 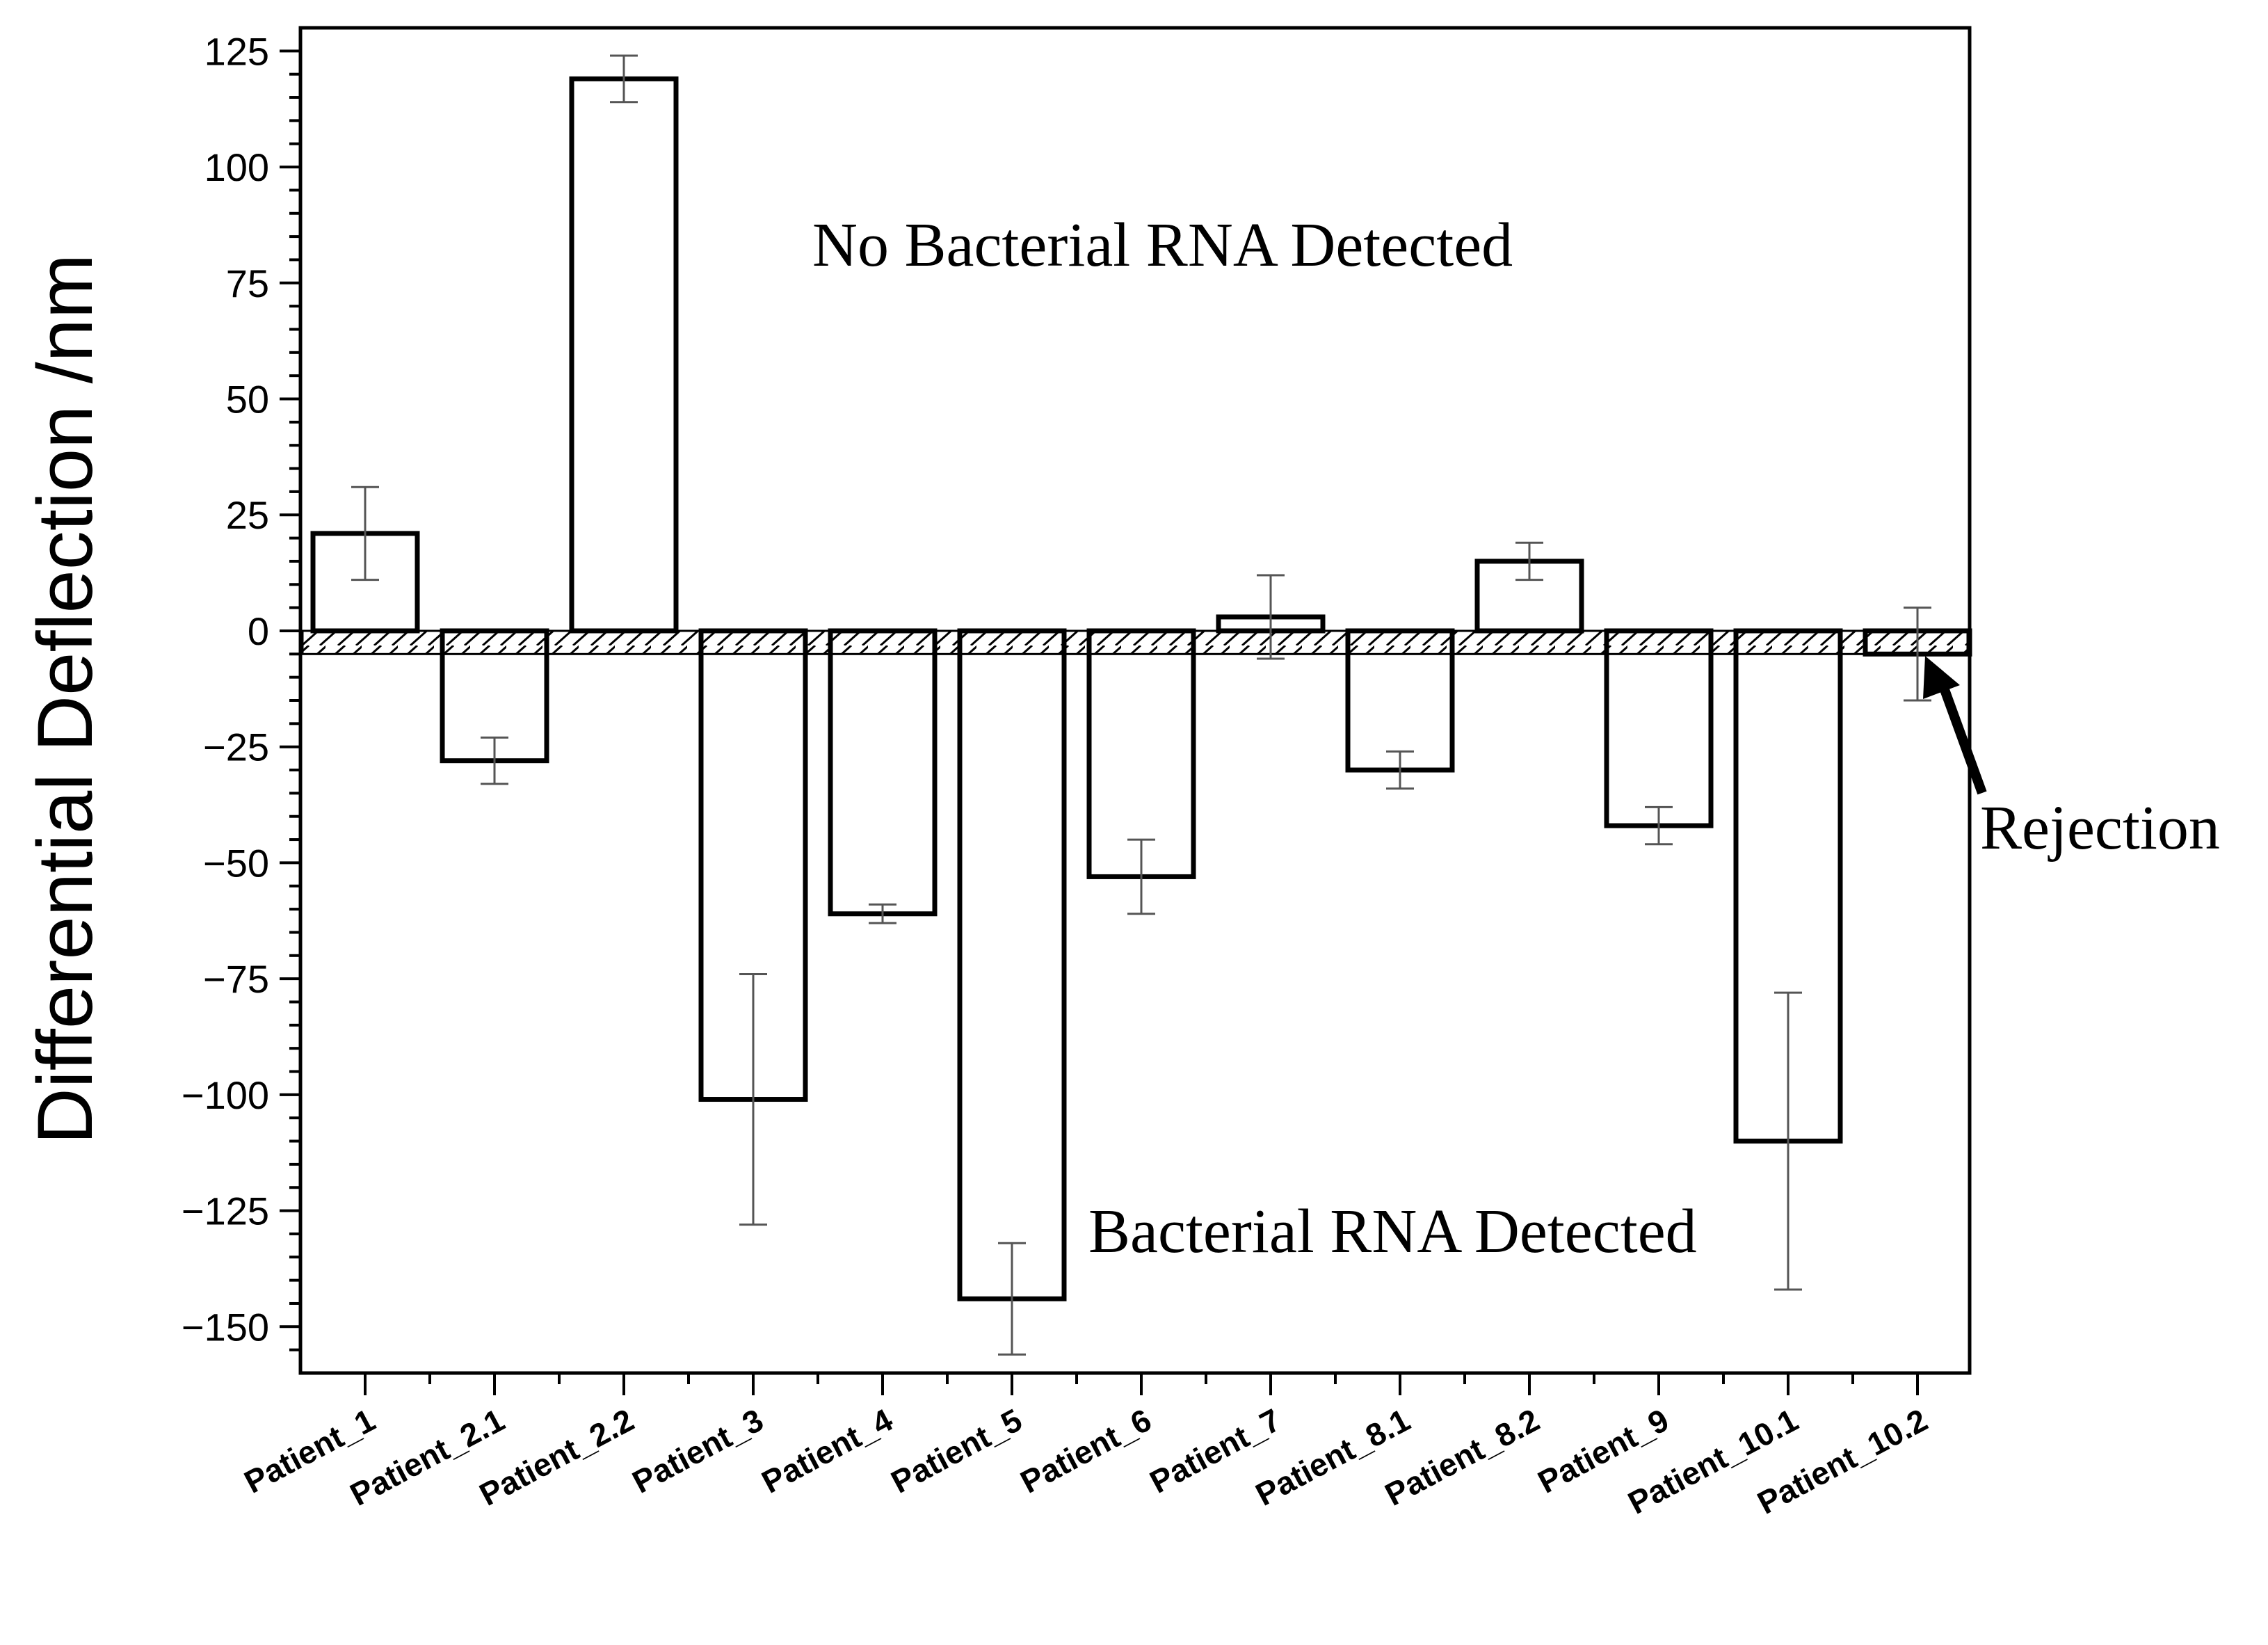 What do you see at coordinates (225, 1327) in the screenshot?
I see `y-tick-label: −150` at bounding box center [225, 1327].